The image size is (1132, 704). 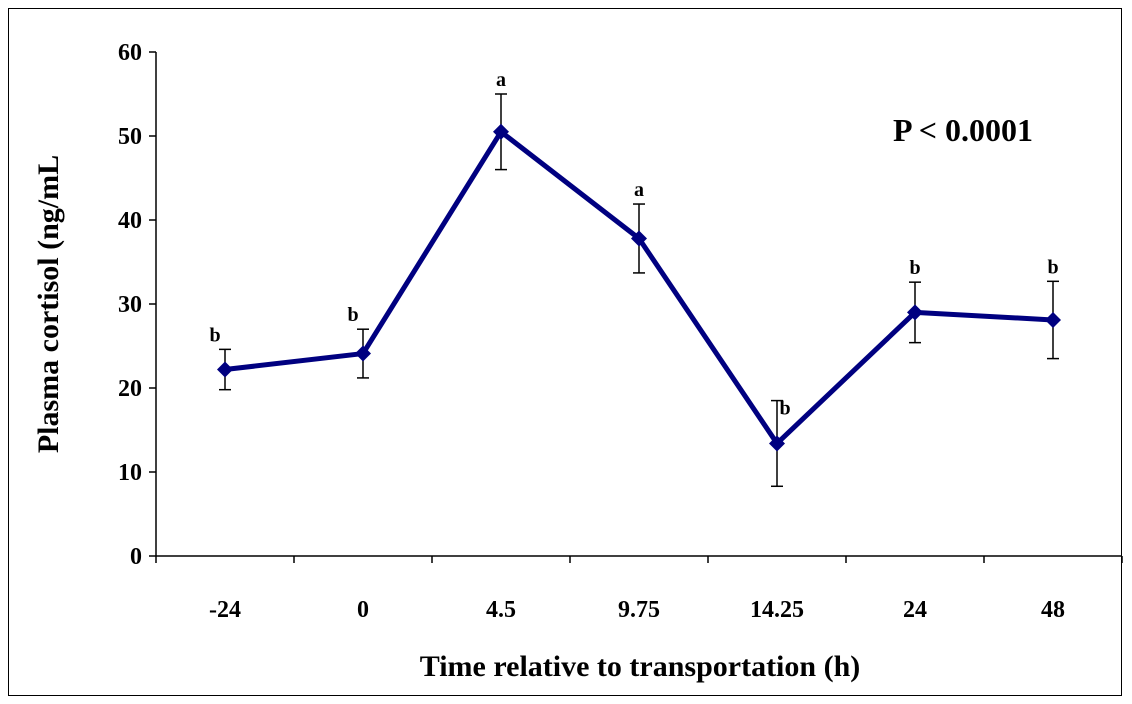 I want to click on x-ticks: -24 0 4.5 9.75 14.25 24 48, so click(x=639, y=589).